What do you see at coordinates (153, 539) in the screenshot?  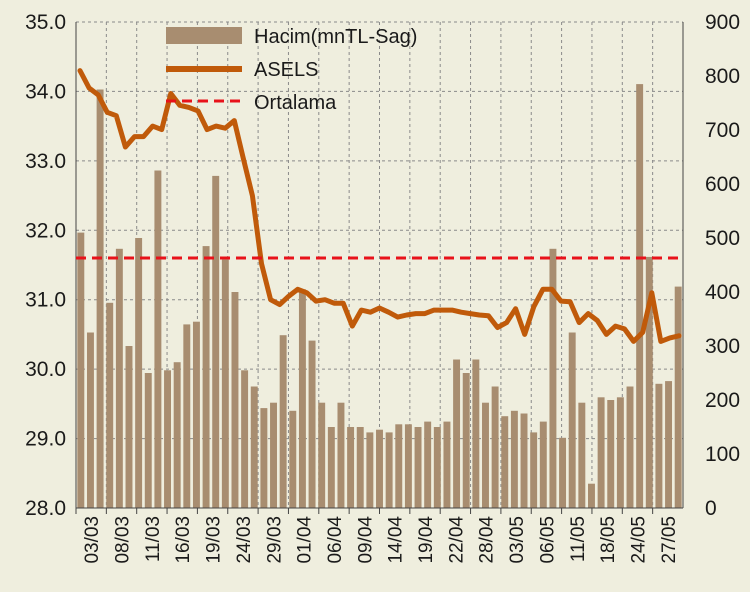 I see `x-tick-label: 11/03` at bounding box center [153, 539].